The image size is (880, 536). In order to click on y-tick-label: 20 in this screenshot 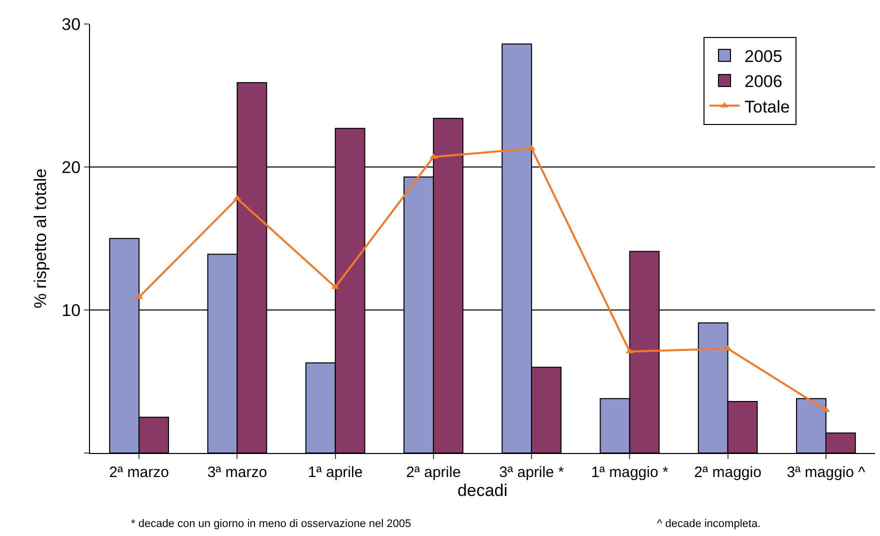, I will do `click(71, 167)`.